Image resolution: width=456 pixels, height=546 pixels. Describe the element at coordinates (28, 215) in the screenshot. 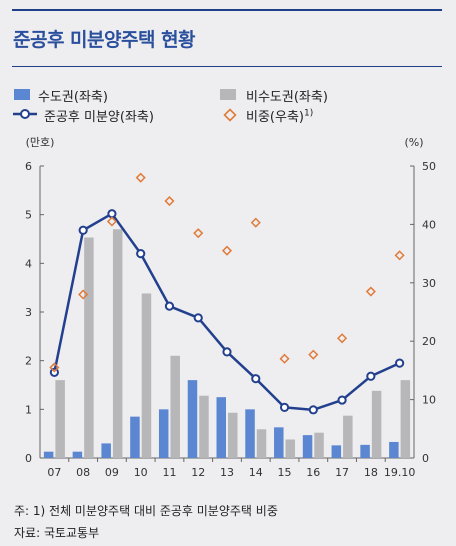

I see `left-tick-label: 5` at that location.